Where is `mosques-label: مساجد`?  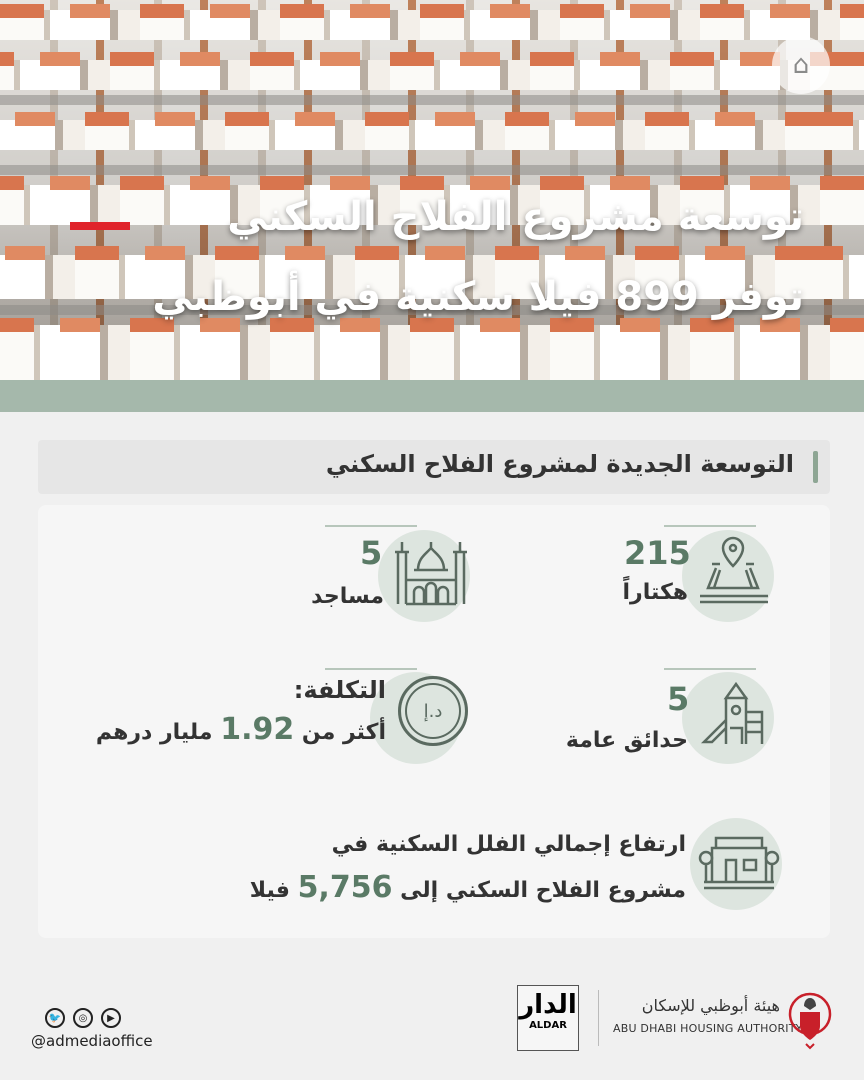 mosques-label: مساجد is located at coordinates (347, 596).